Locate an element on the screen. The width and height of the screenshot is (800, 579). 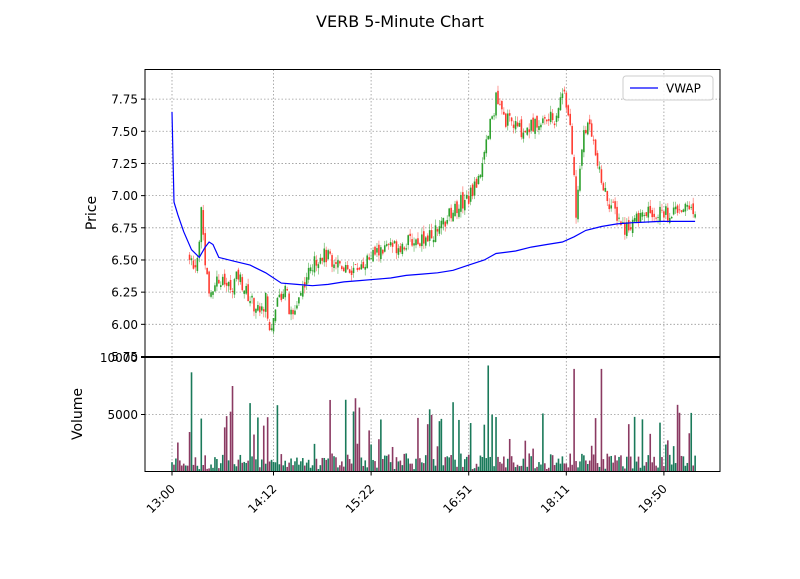
price-y-tick-label: 6.75 is located at coordinates (124, 228).